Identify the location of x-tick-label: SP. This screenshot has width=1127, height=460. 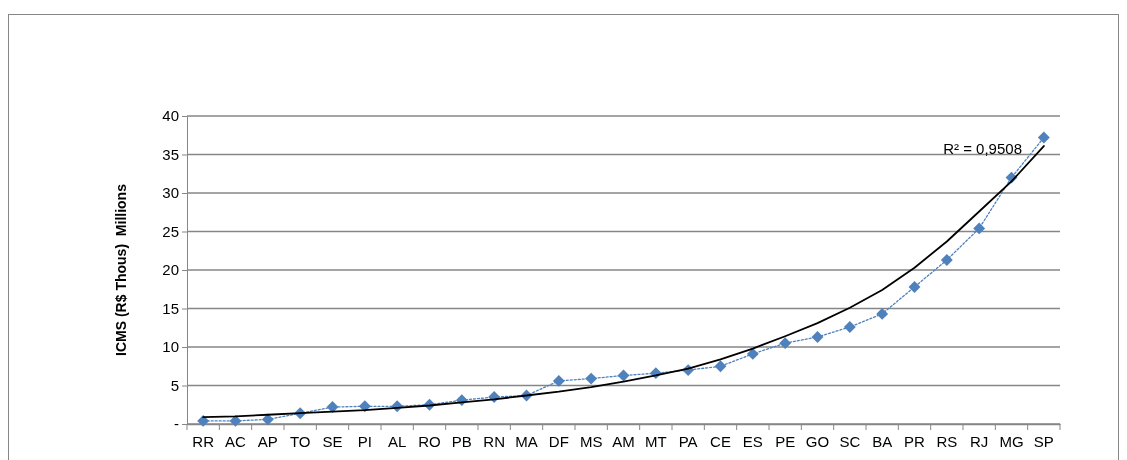
(1043, 441).